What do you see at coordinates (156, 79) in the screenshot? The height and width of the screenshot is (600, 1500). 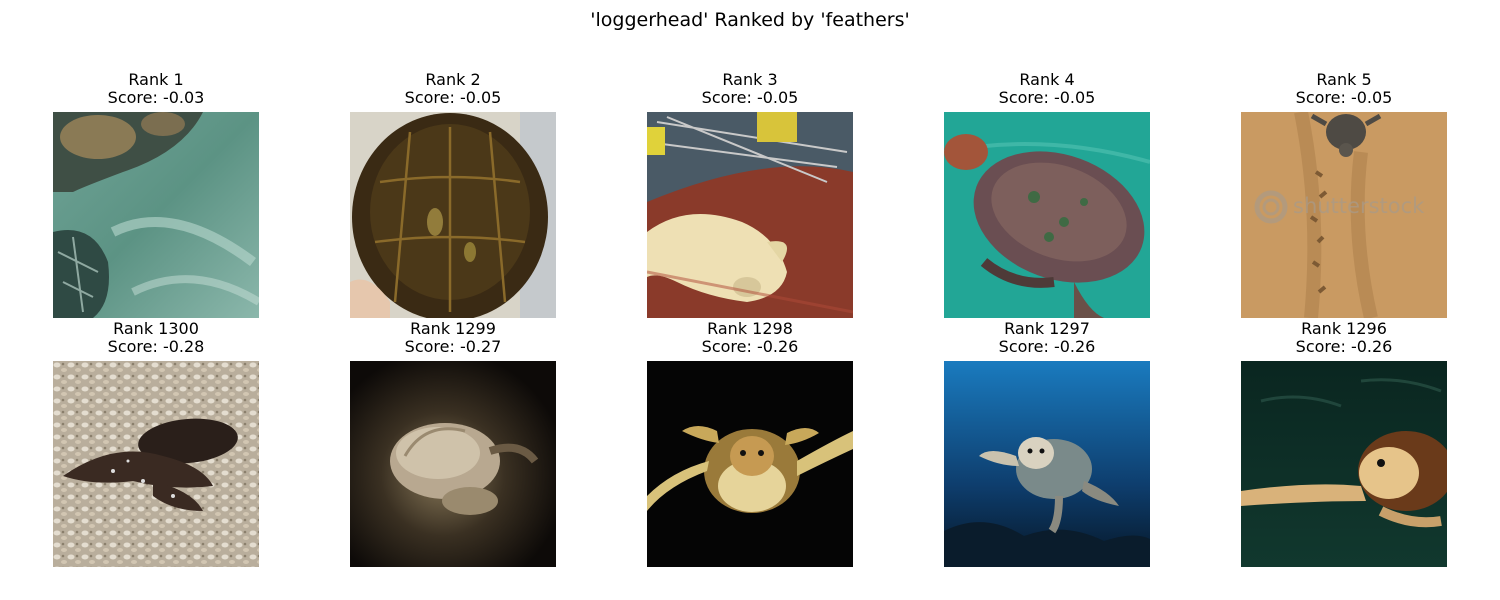 I see `rank-label: Rank 1` at bounding box center [156, 79].